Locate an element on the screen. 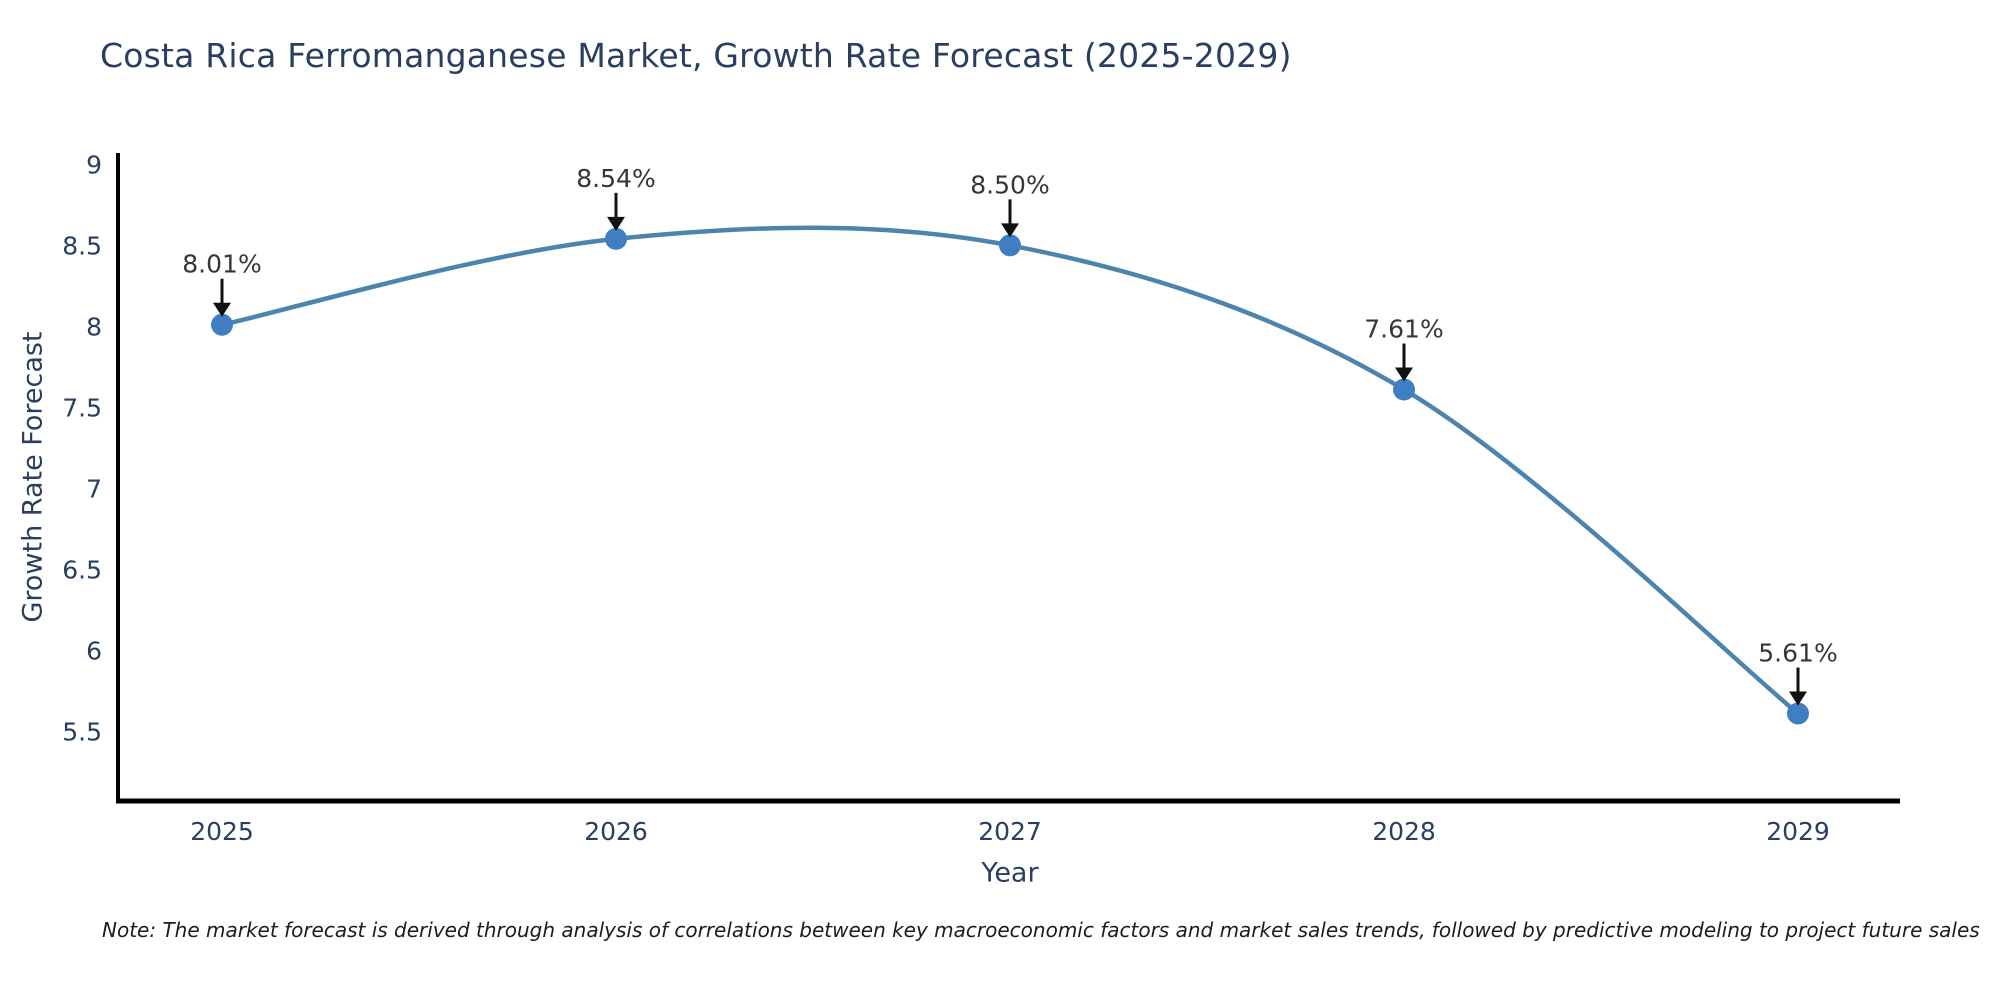  x-tick-label: 2028 is located at coordinates (1404, 831).